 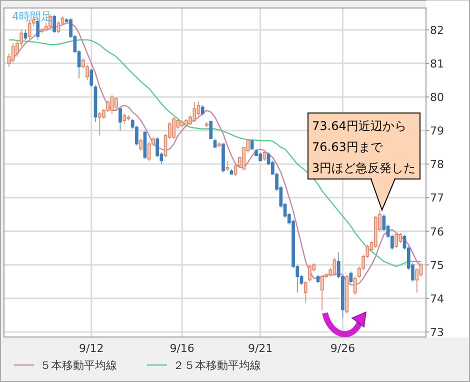 I want to click on y-tick-label: 78, so click(x=437, y=165).